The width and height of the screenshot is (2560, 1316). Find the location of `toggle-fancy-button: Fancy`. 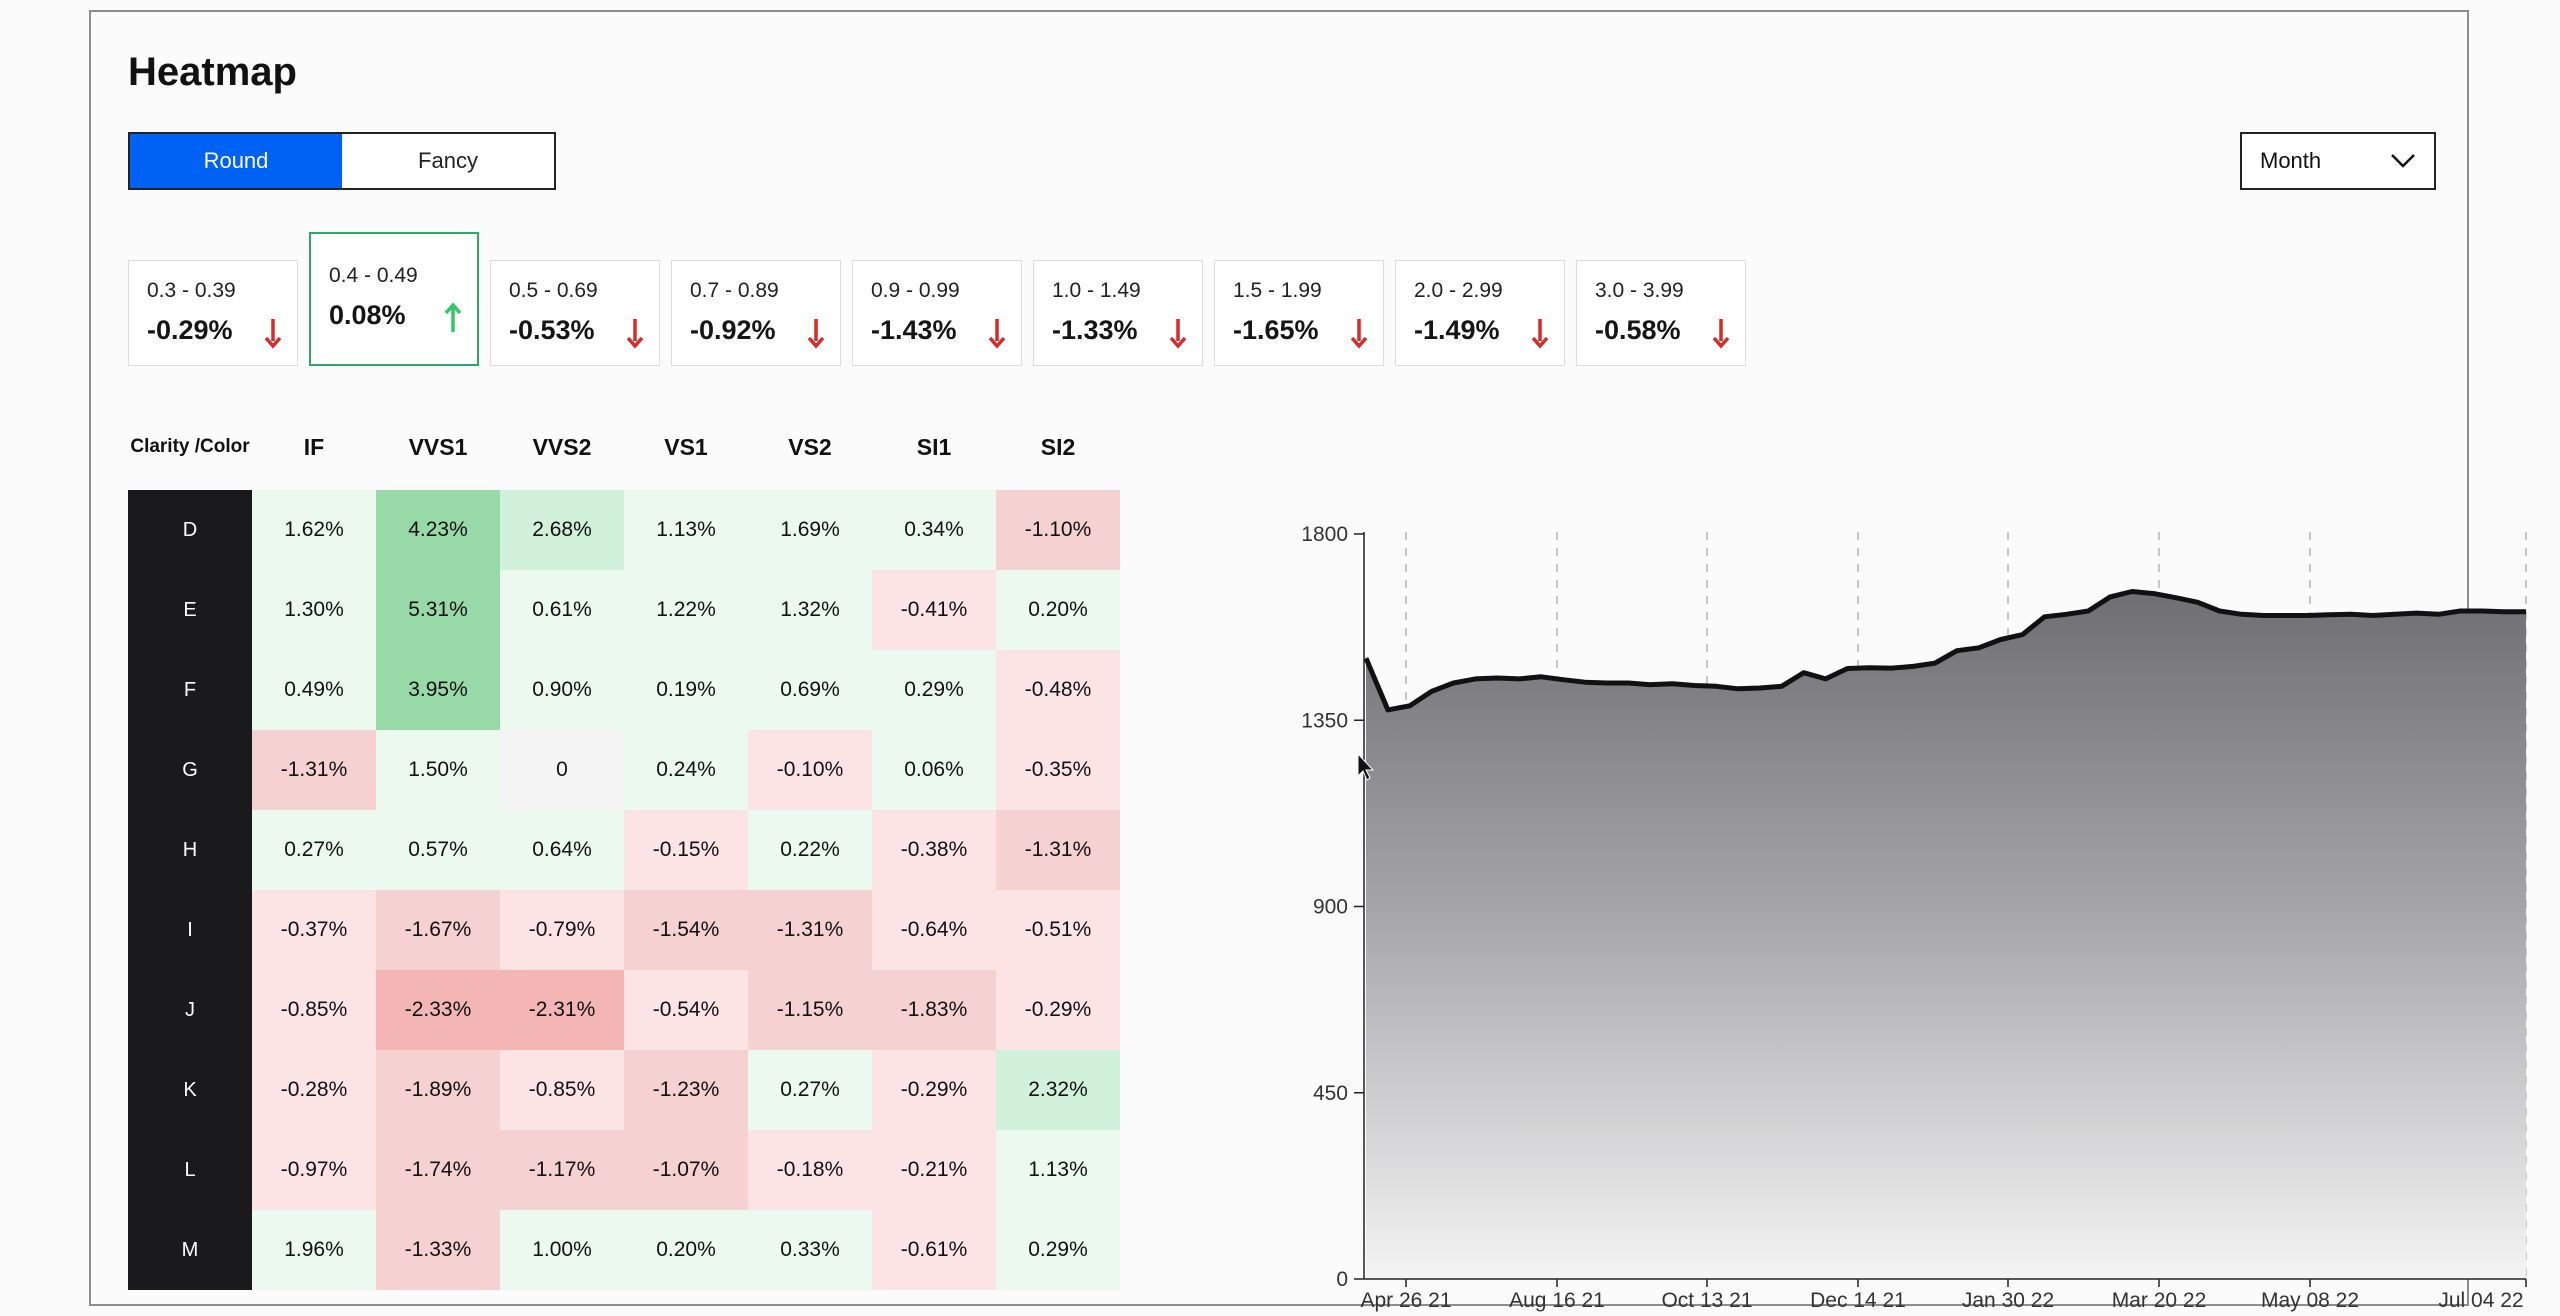

toggle-fancy-button: Fancy is located at coordinates (448, 161).